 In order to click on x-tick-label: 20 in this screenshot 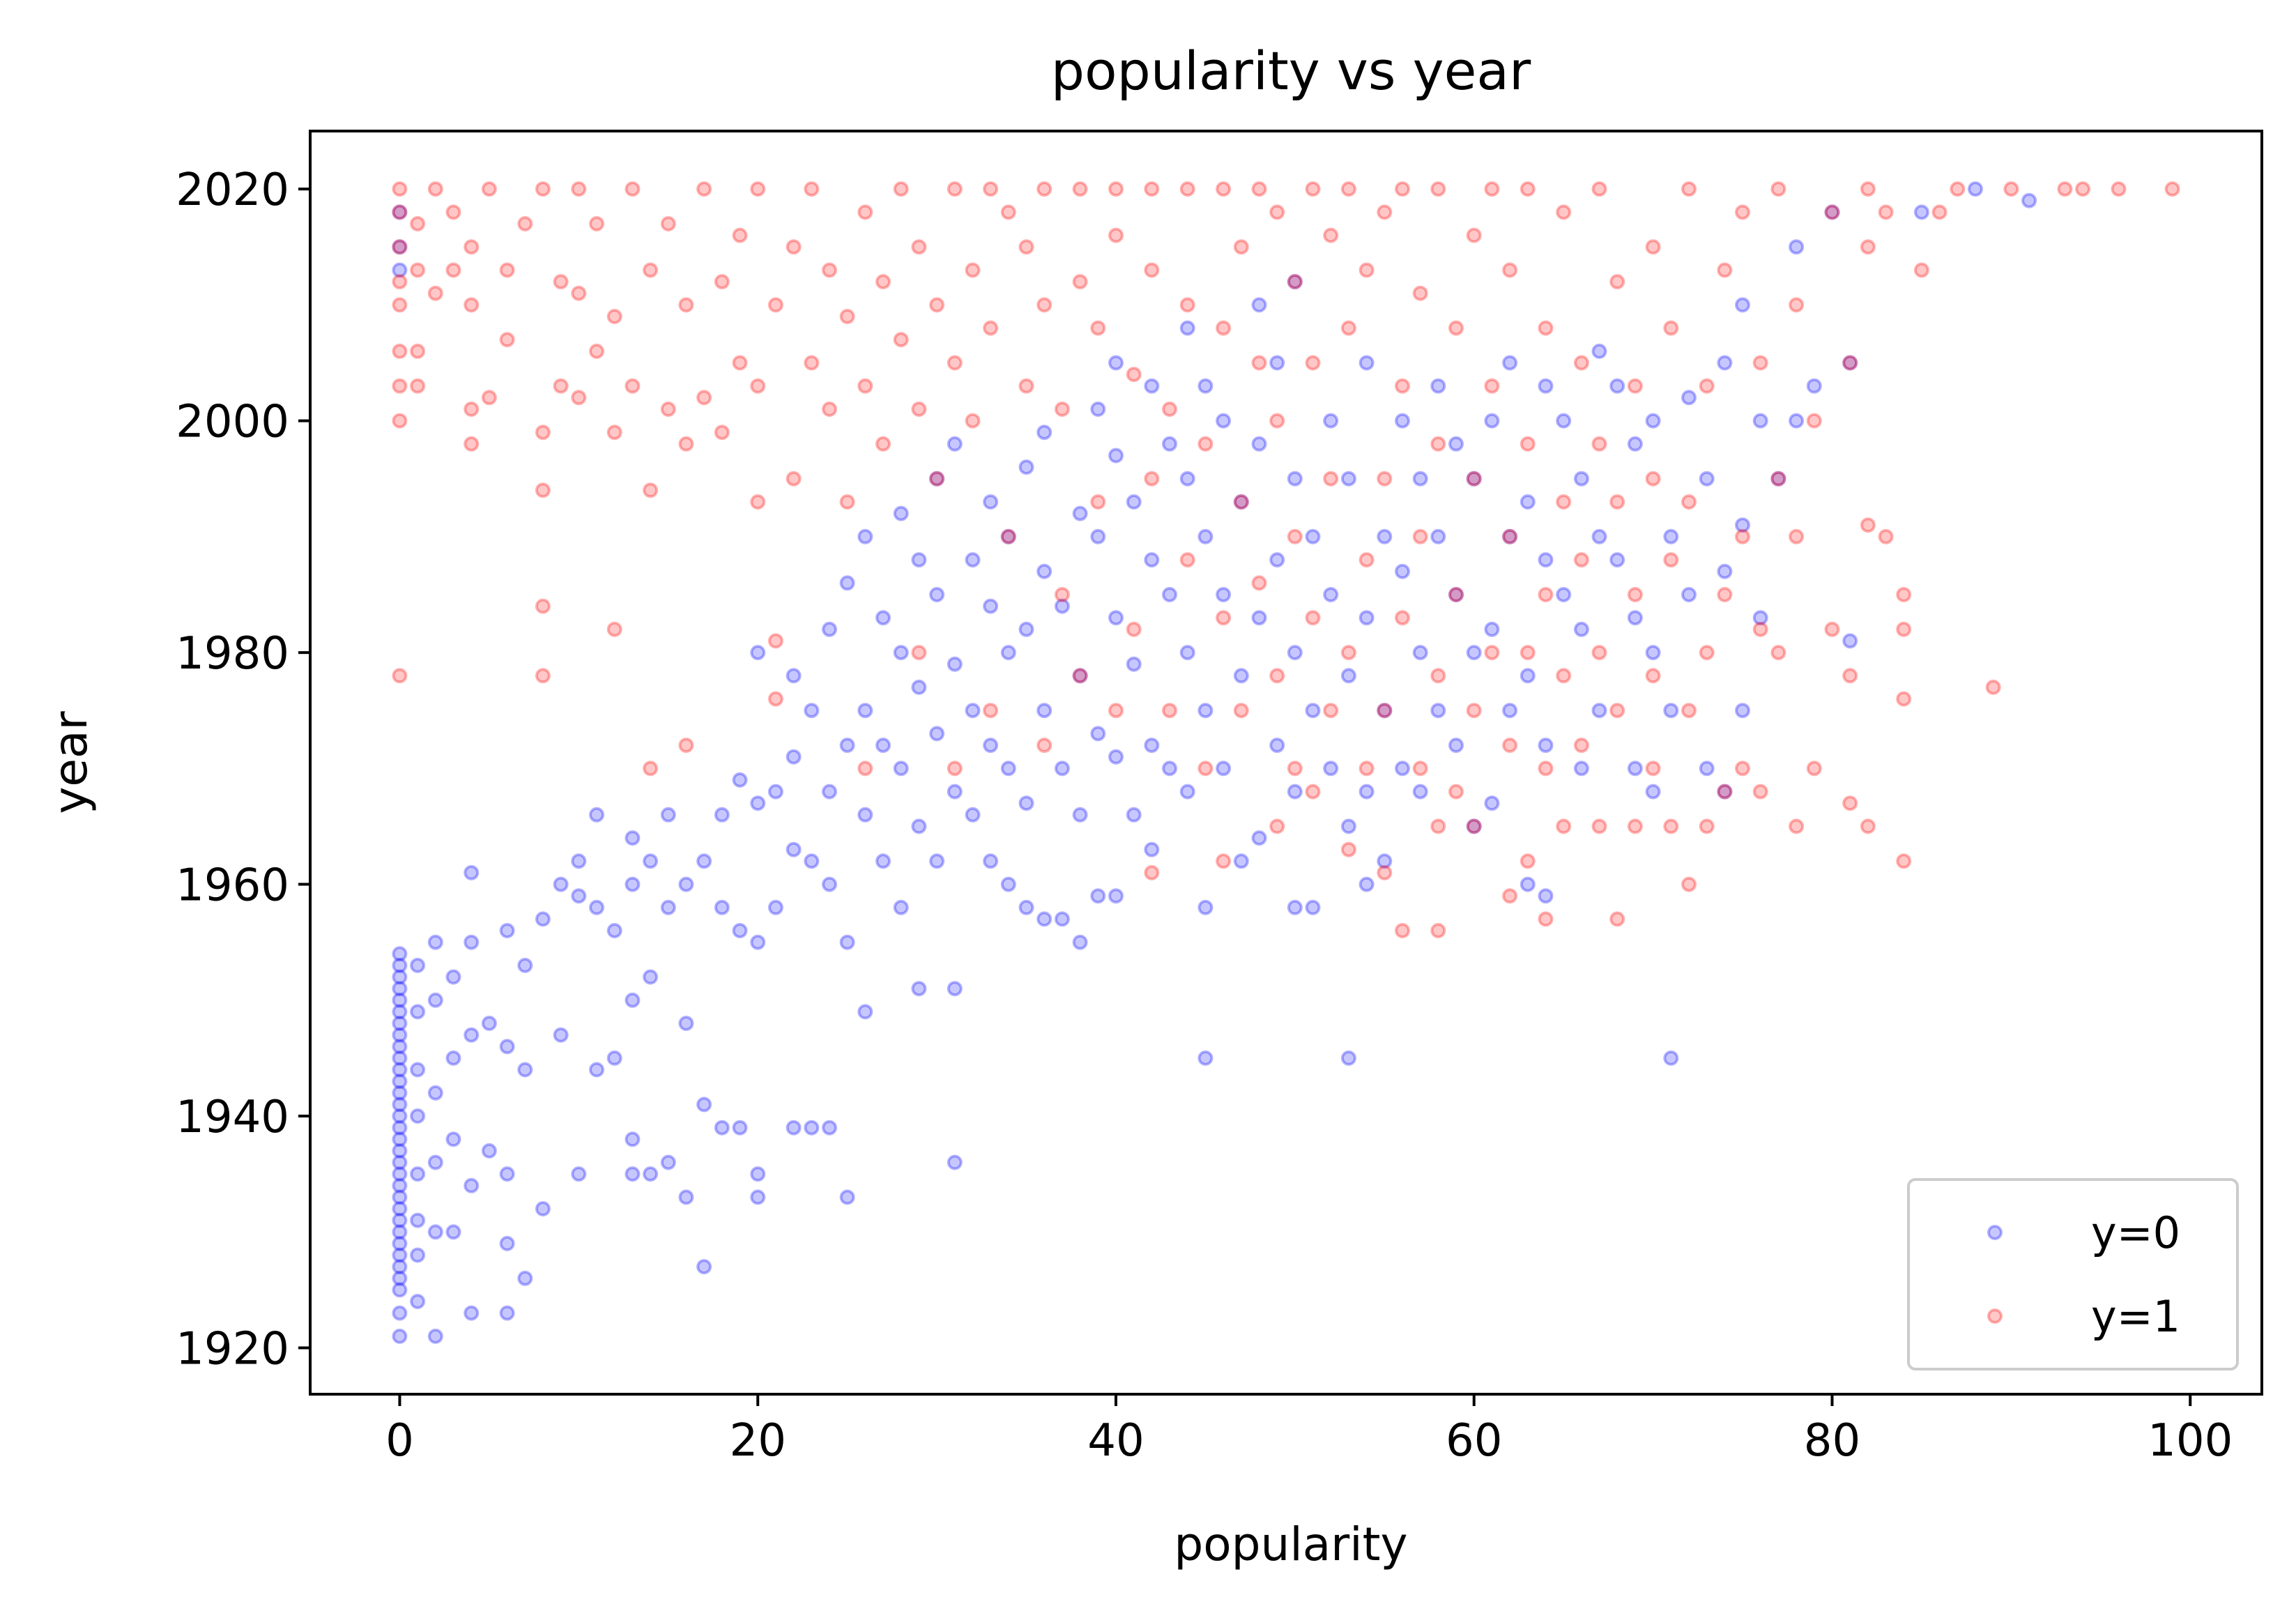, I will do `click(757, 1441)`.